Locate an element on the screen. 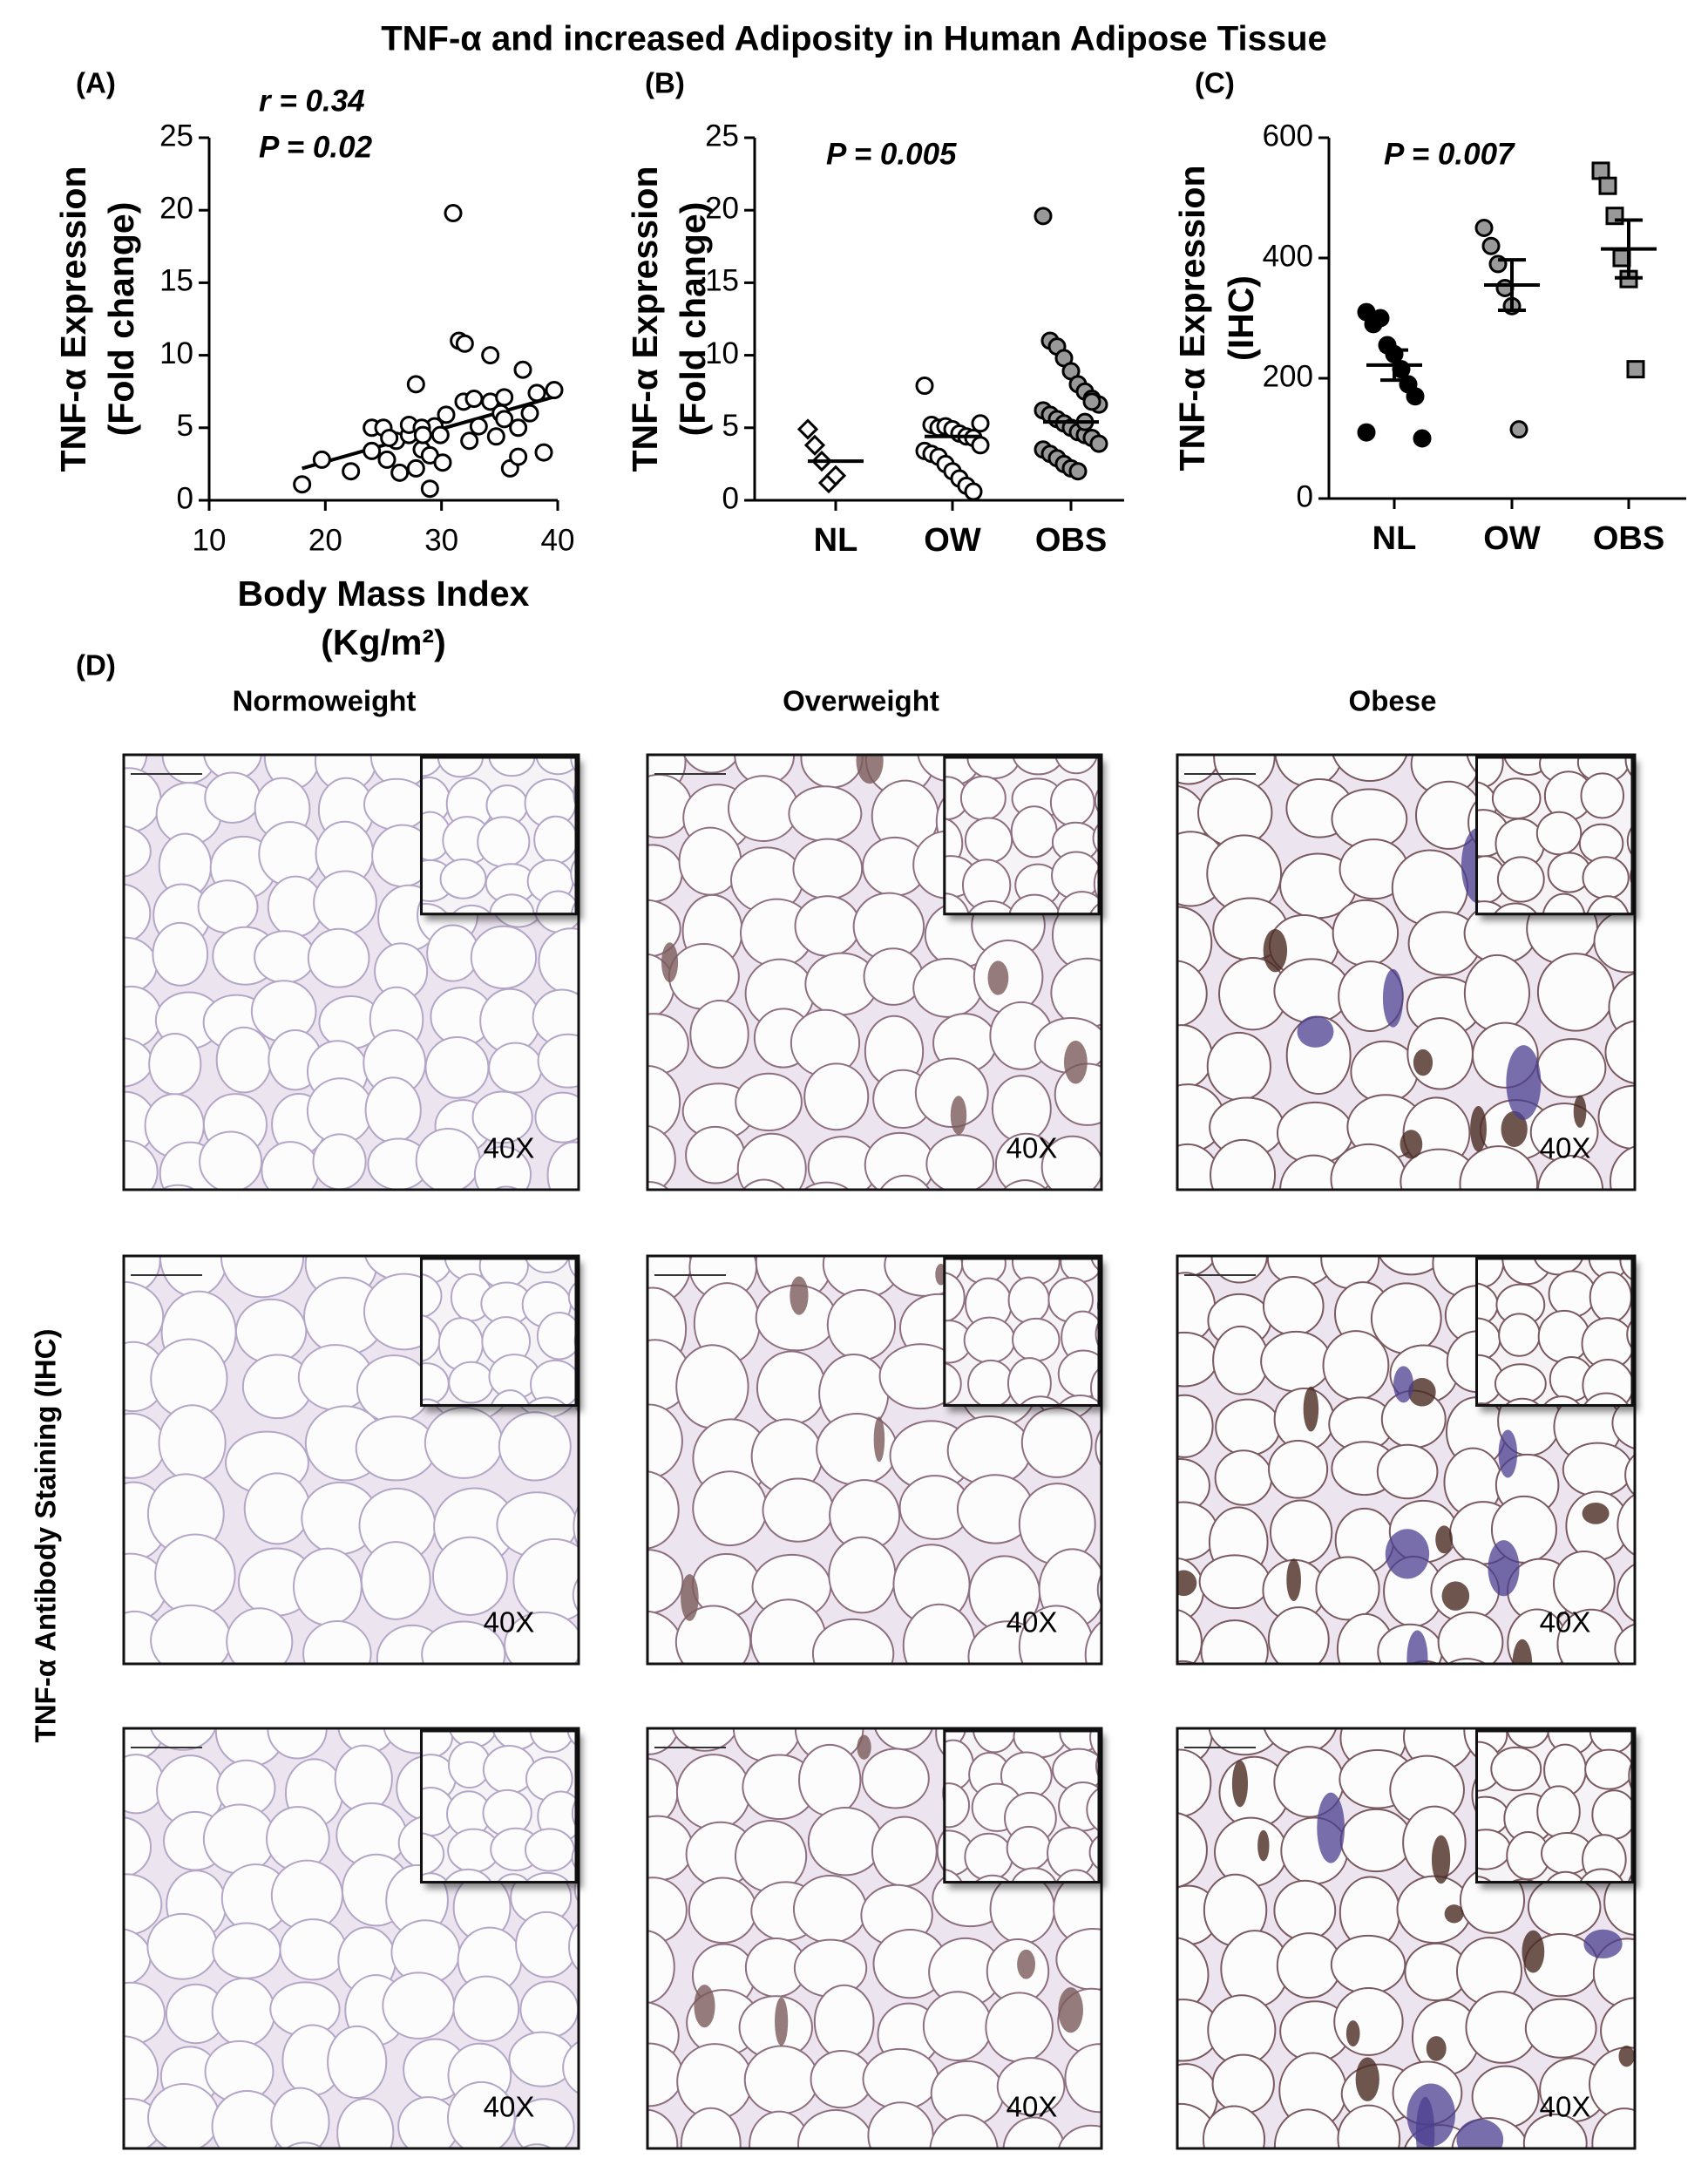 This screenshot has height=2165, width=1708. annotation: P = 0.007 is located at coordinates (1449, 154).